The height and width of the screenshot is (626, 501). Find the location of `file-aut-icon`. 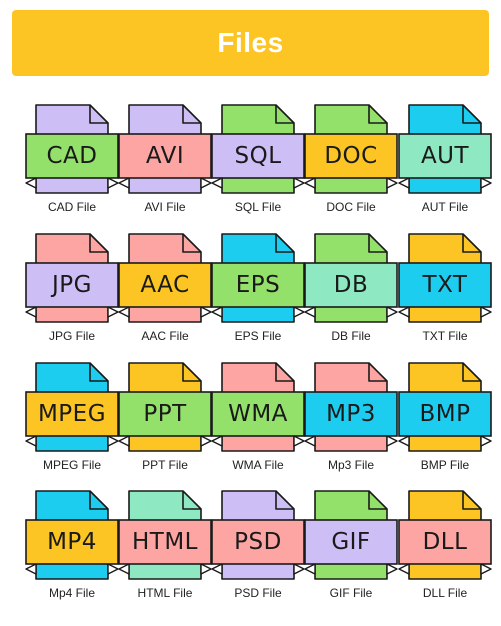

file-aut-icon is located at coordinates (445, 149).